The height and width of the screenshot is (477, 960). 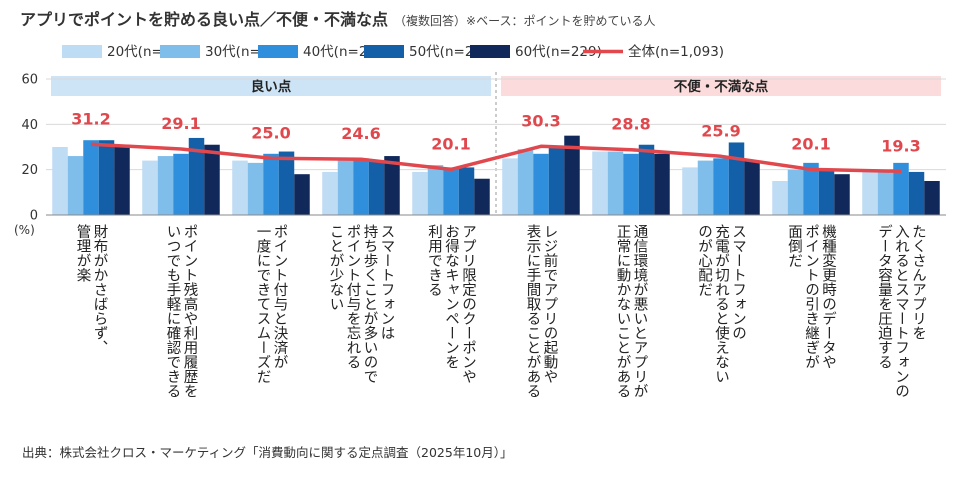 What do you see at coordinates (204, 19) in the screenshot?
I see `chart-title: アプリでポイントを貯める良い点／不便・不満な点` at bounding box center [204, 19].